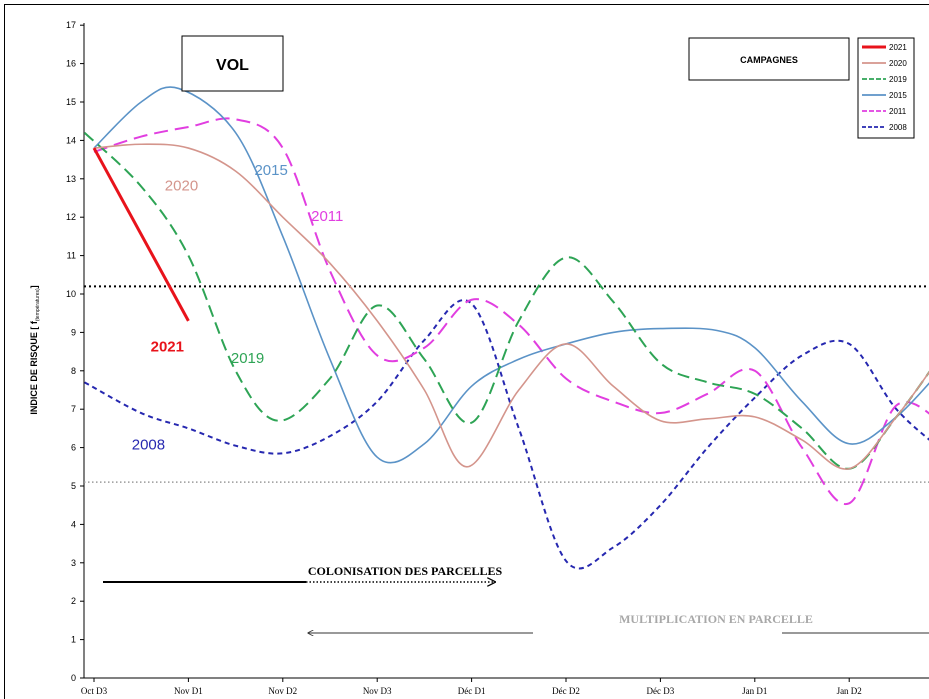  Describe the element at coordinates (73, 524) in the screenshot. I see `y-tick-label: 4` at that location.